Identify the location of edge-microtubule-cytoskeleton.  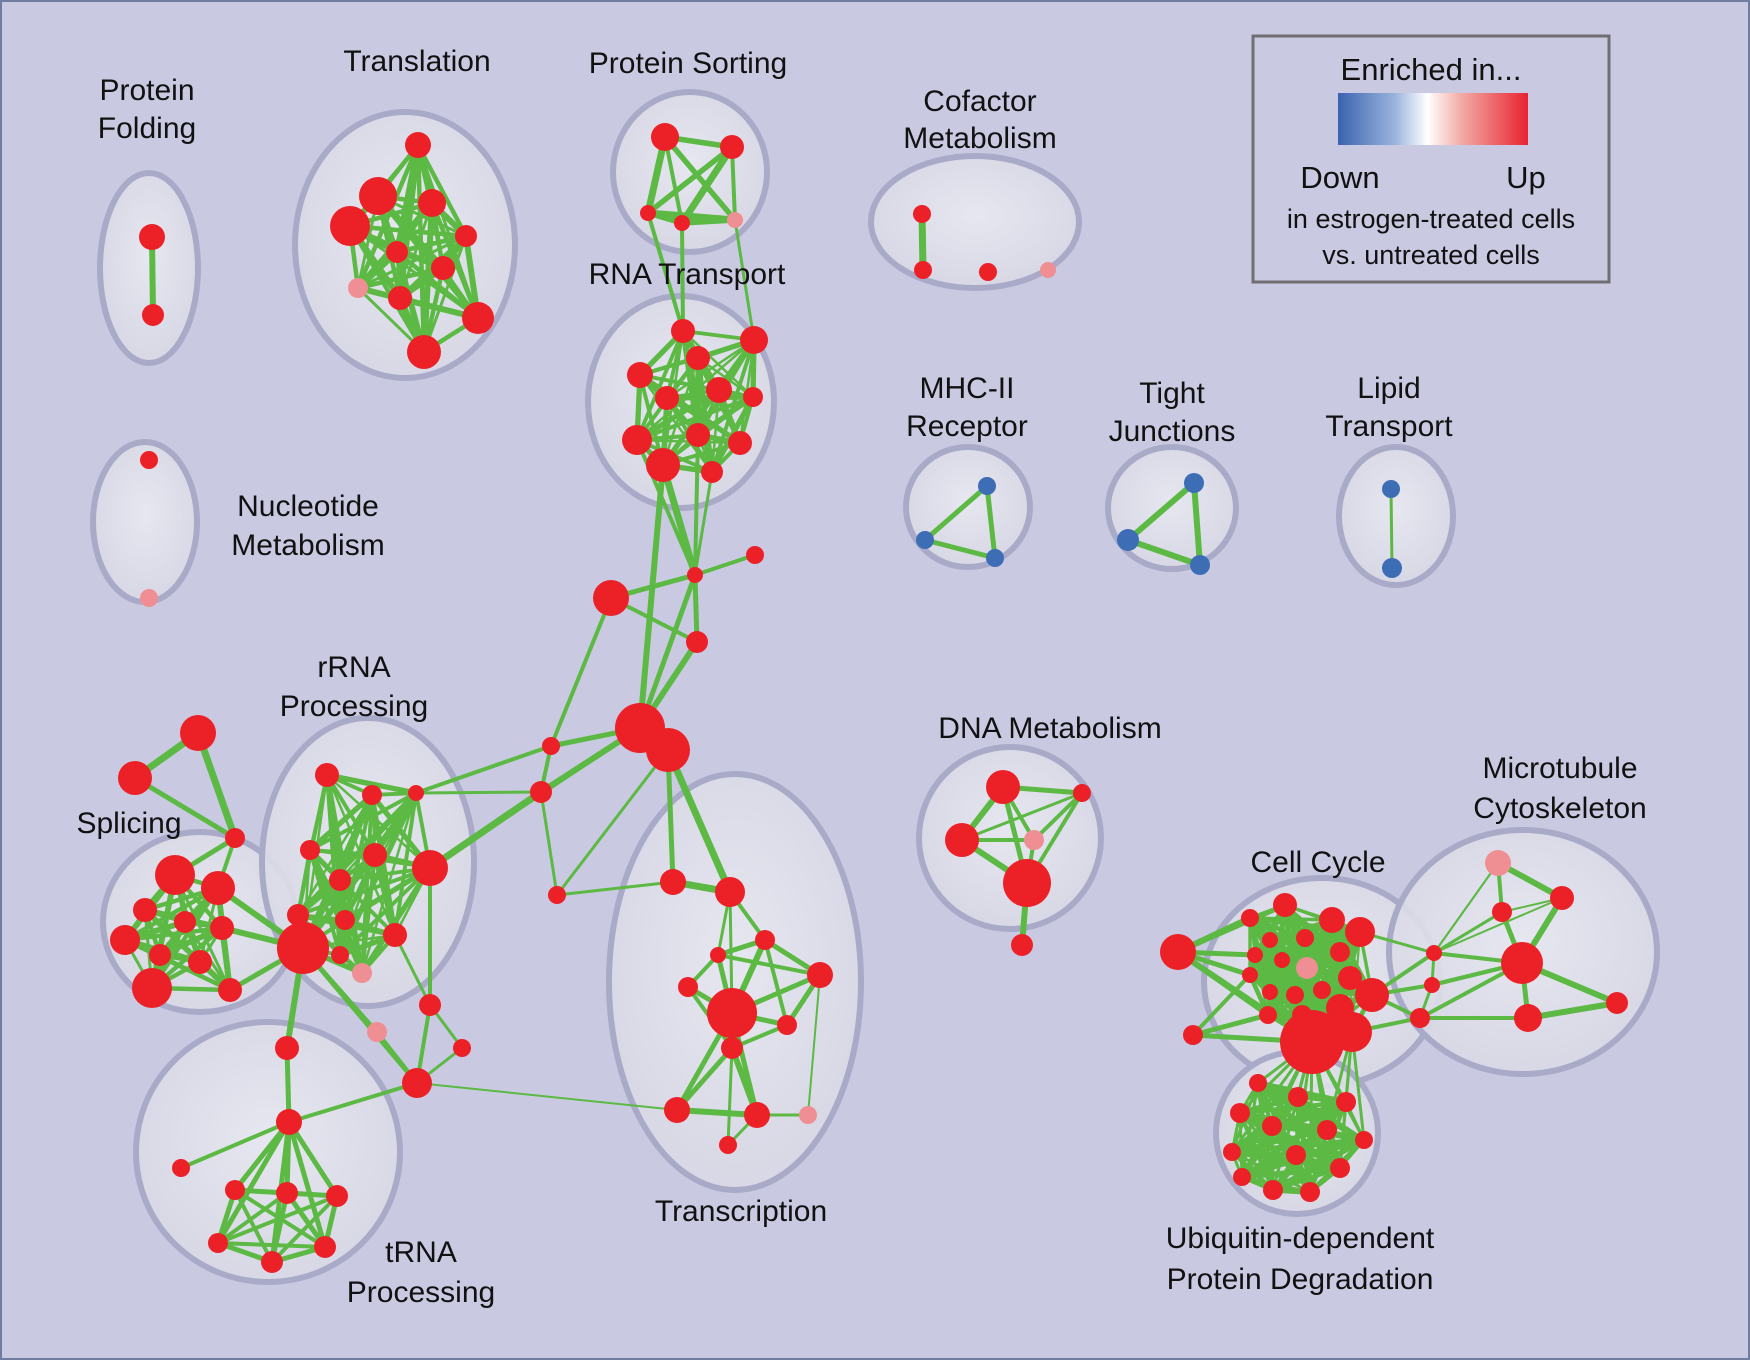
(1466, 908).